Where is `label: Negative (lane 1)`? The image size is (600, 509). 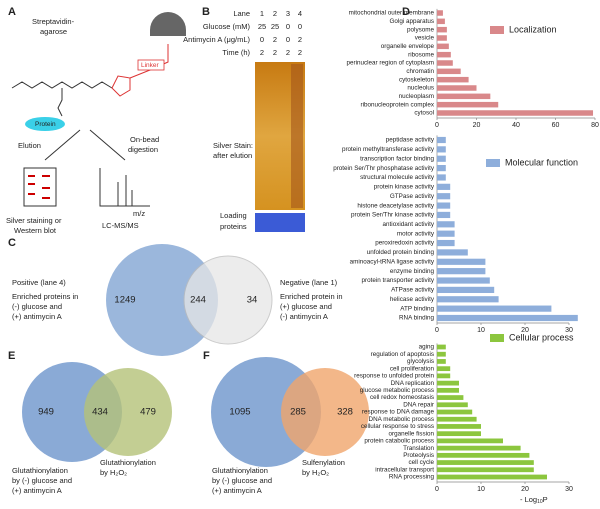
label: Negative (lane 1) is located at coordinates (309, 282).